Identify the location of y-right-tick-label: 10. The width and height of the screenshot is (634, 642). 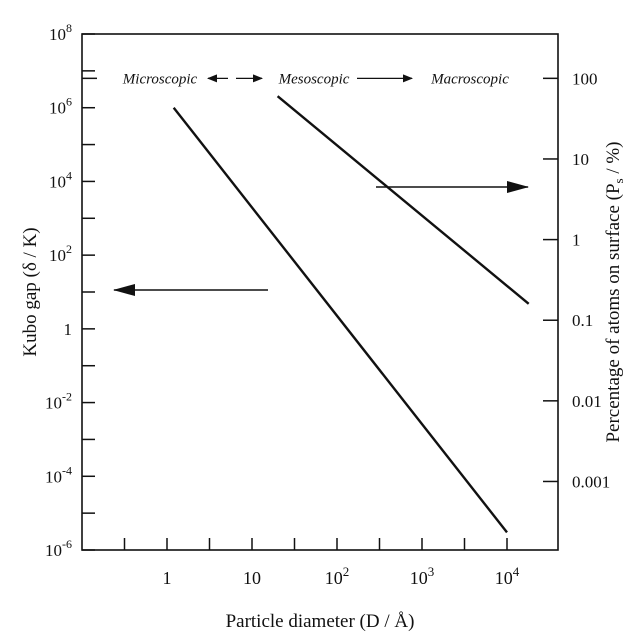
(580, 159).